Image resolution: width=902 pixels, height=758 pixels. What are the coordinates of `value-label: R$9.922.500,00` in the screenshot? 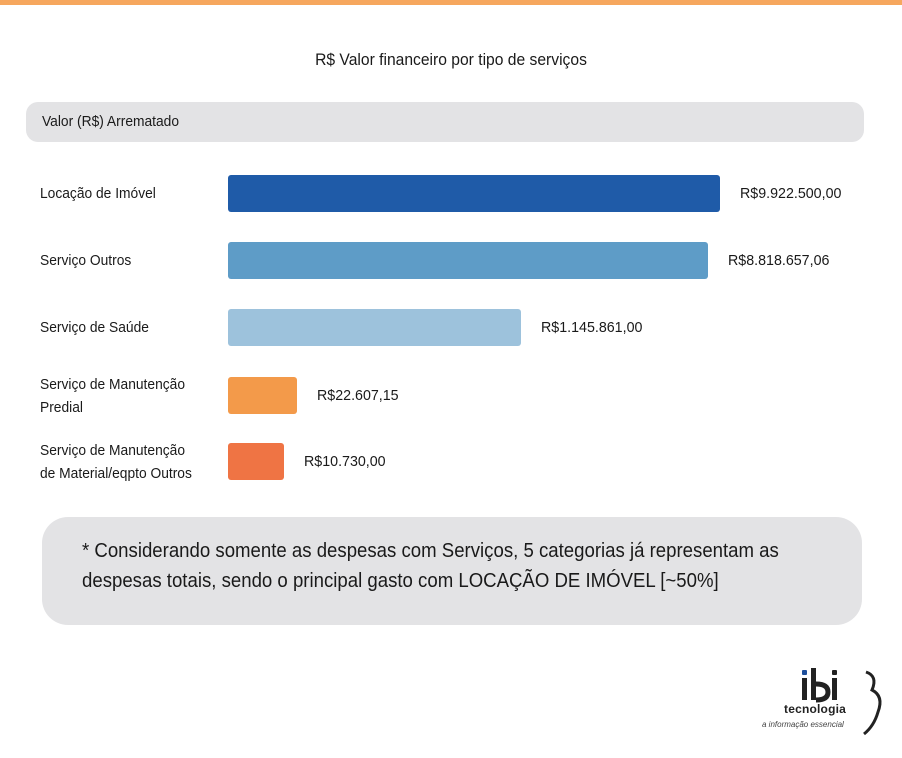 It's located at (791, 193).